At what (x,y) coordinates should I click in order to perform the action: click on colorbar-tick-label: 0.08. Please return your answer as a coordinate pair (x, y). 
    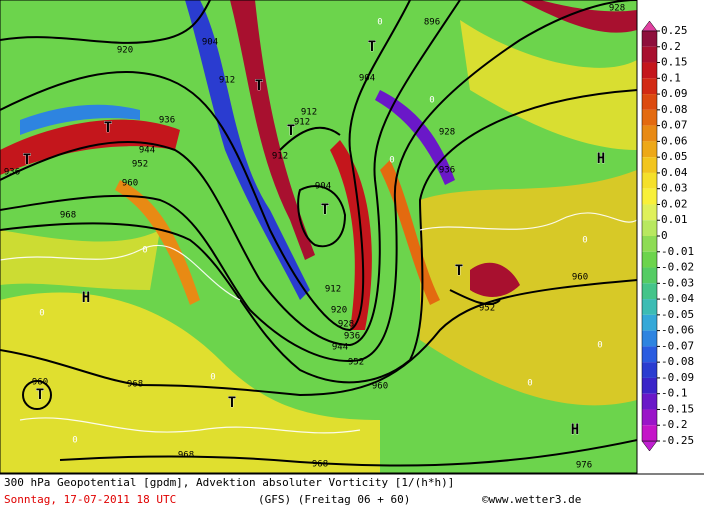
    Looking at the image, I should click on (674, 109).